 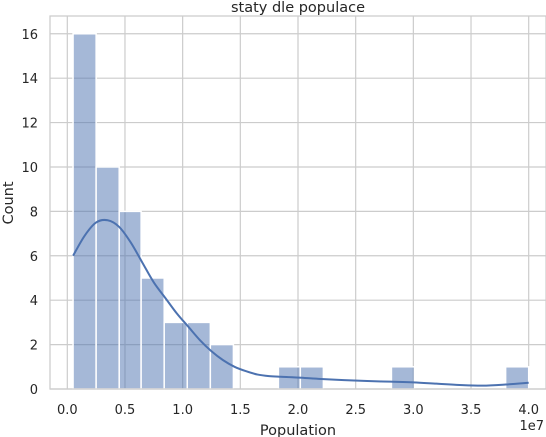 I want to click on chart-title: staty dle populace, so click(x=298, y=8).